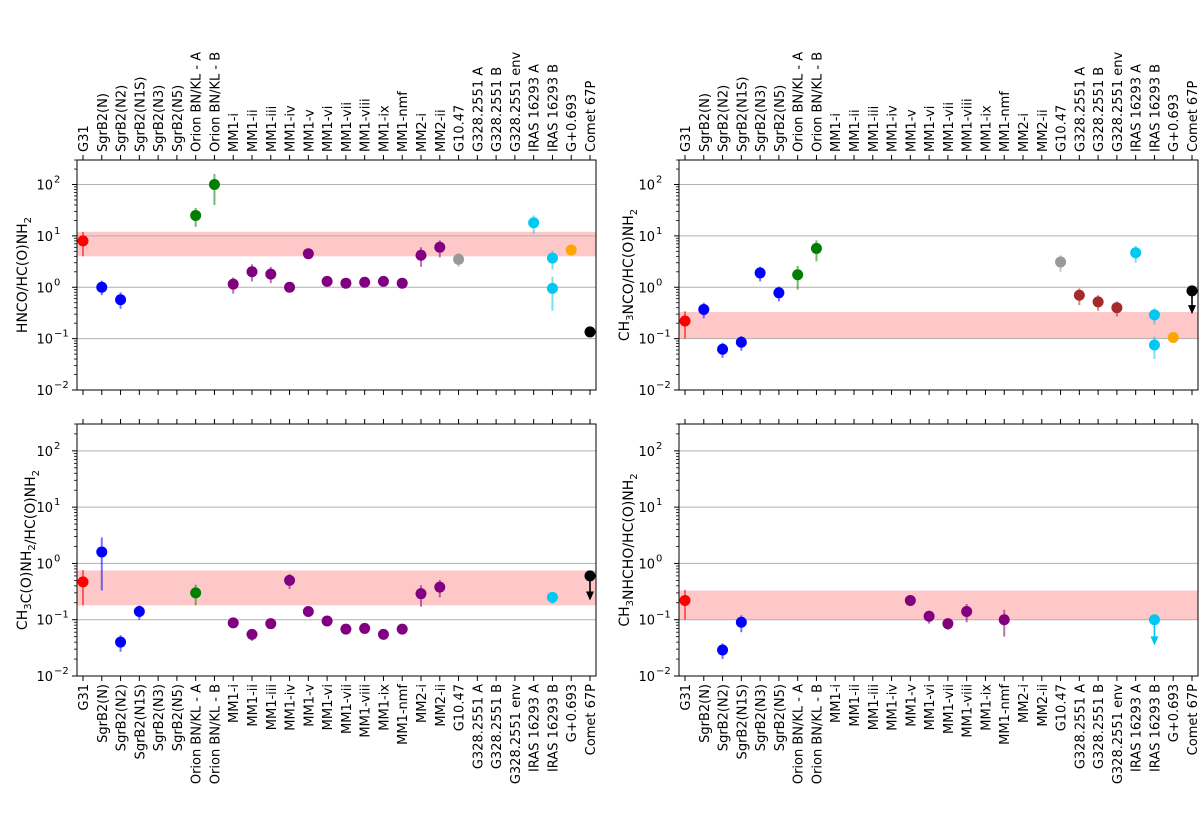 This screenshot has width=1200, height=816. I want to click on x-tick-label: SgrB2(N1S), so click(742, 721).